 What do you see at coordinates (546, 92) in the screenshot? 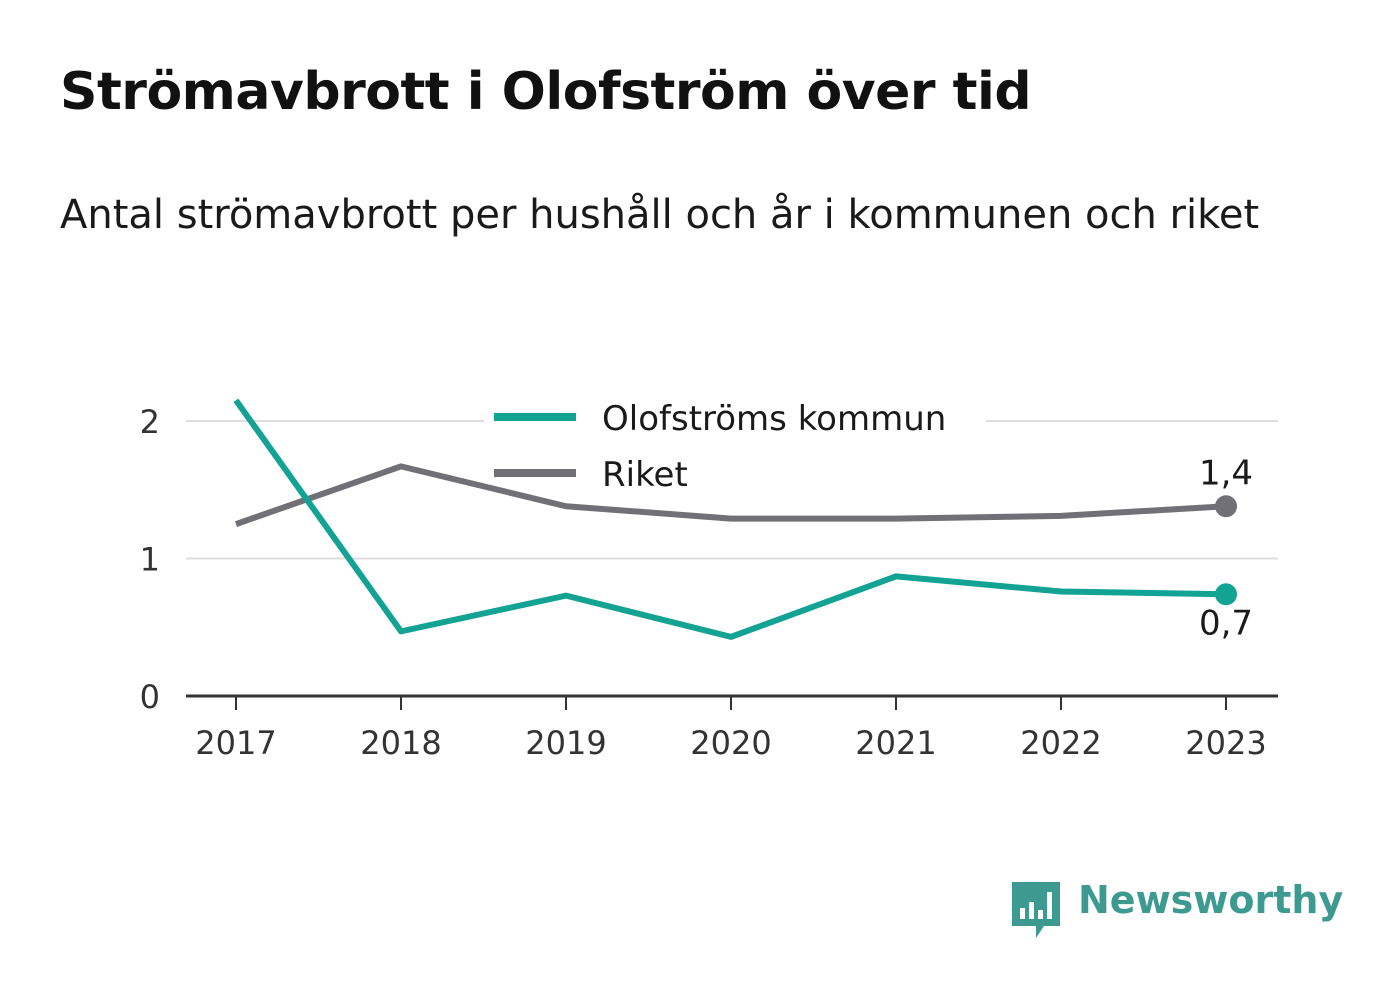
I see `page-title: Strömavbrott i Olofström över tid` at bounding box center [546, 92].